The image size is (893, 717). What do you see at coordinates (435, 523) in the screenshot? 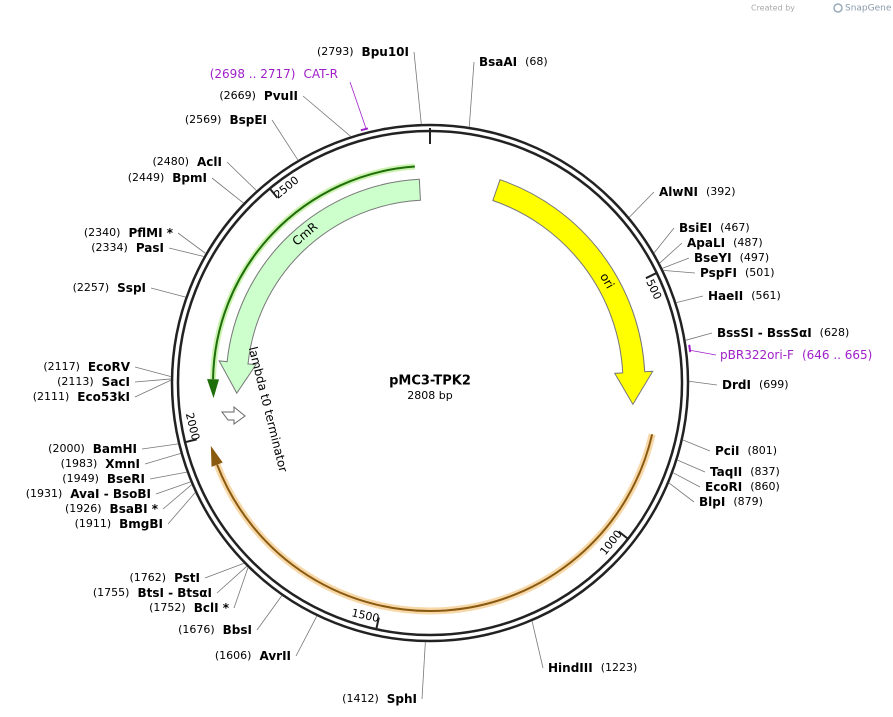
I see `orange-line` at bounding box center [435, 523].